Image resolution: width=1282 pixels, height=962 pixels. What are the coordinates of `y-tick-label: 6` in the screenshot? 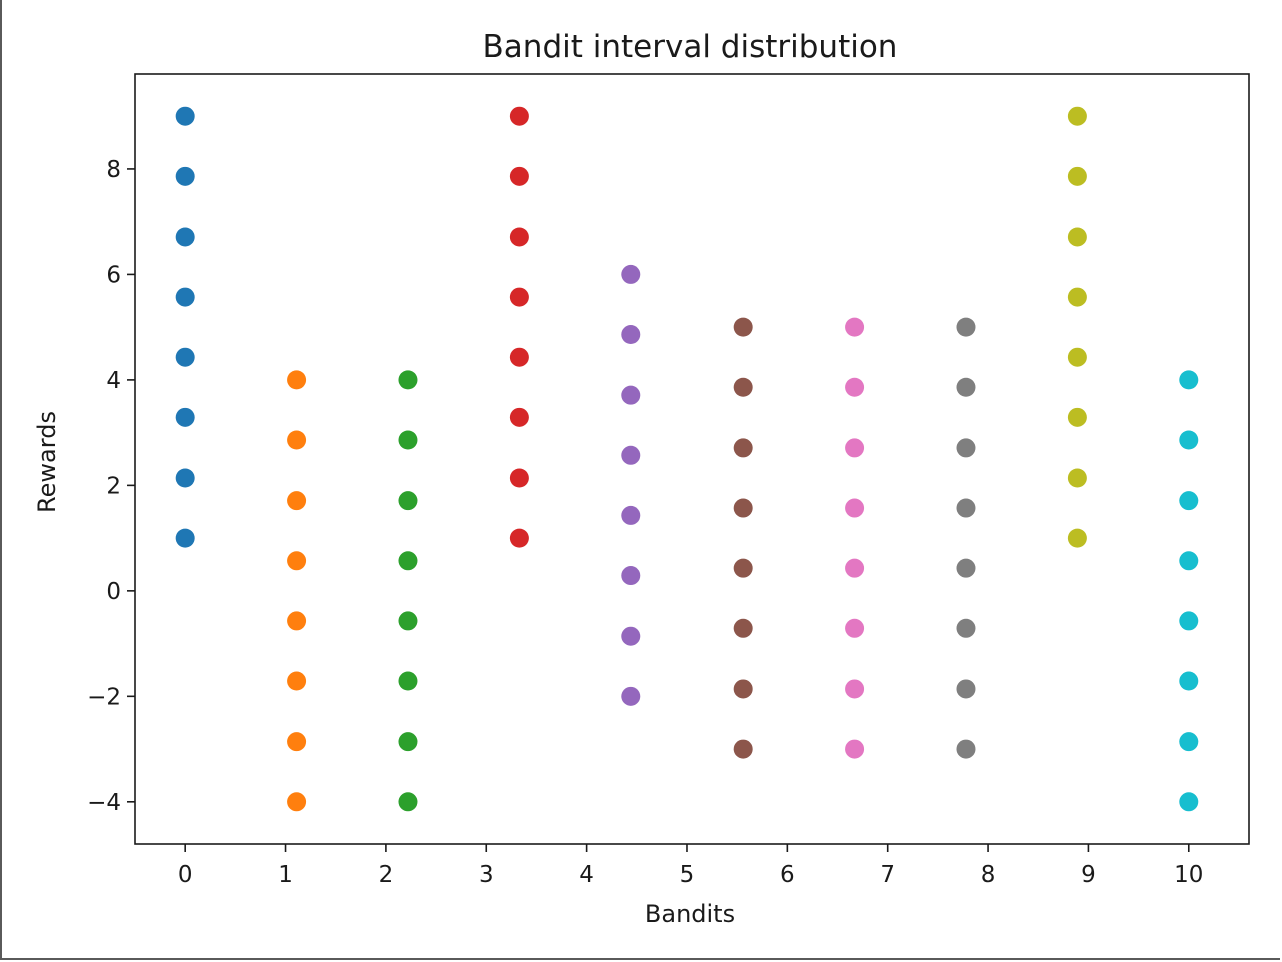 It's located at (113, 275).